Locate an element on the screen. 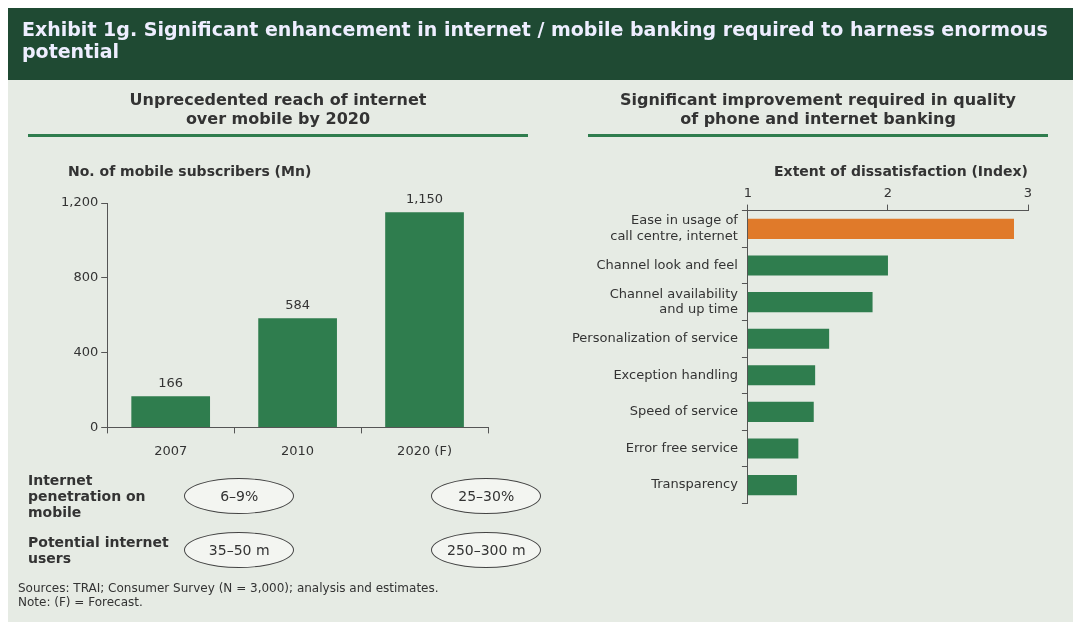 Image resolution: width=1081 pixels, height=630 pixels. oval-outline: 25–30% is located at coordinates (486, 496).